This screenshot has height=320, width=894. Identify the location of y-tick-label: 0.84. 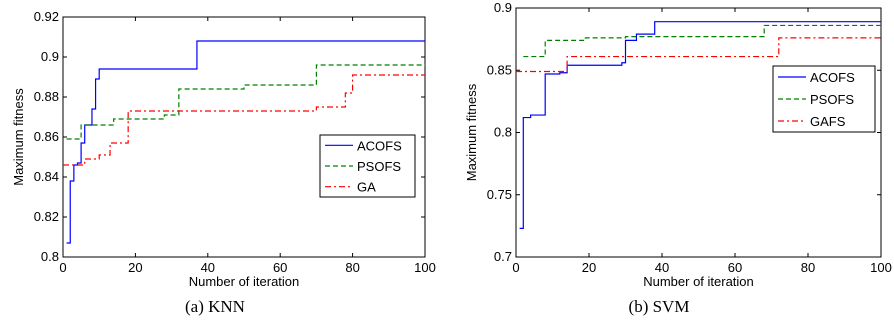
(46, 176).